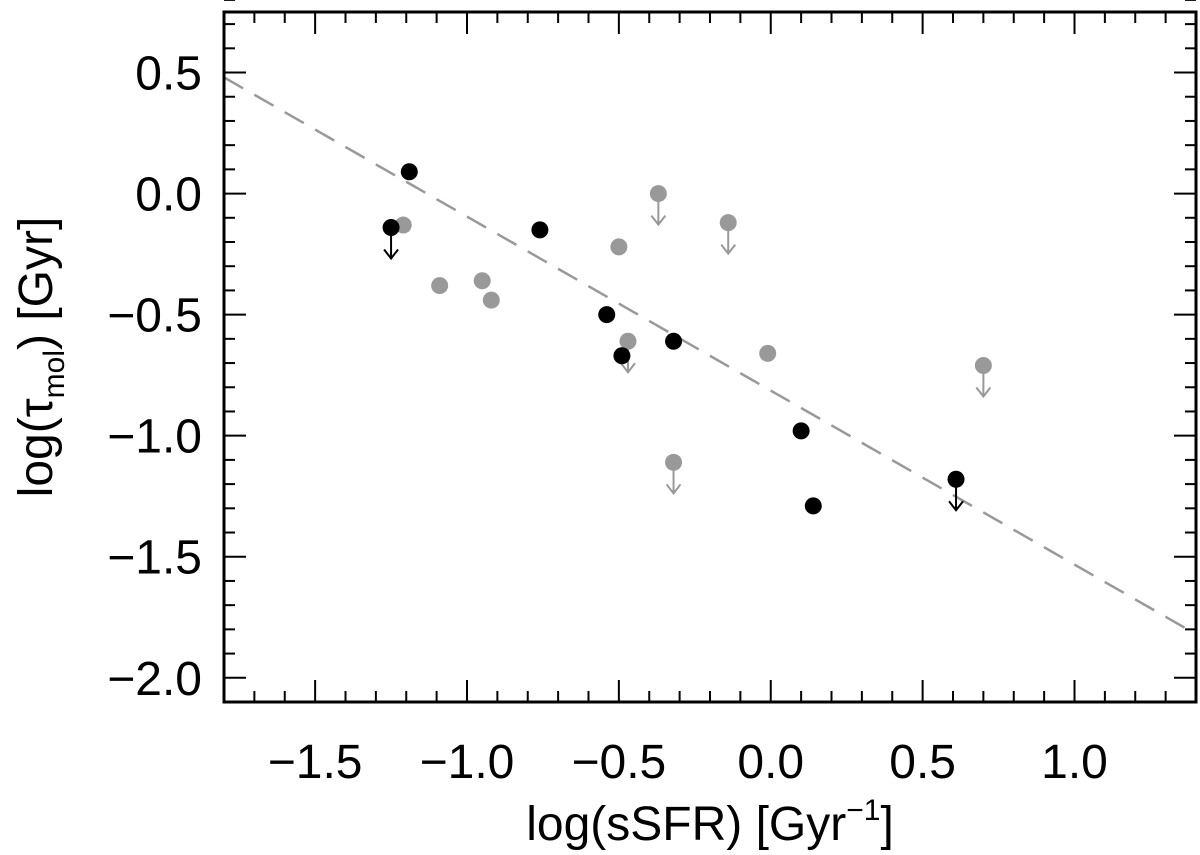 This screenshot has width=1200, height=855. I want to click on y-tick-label: −2.0, so click(154, 679).